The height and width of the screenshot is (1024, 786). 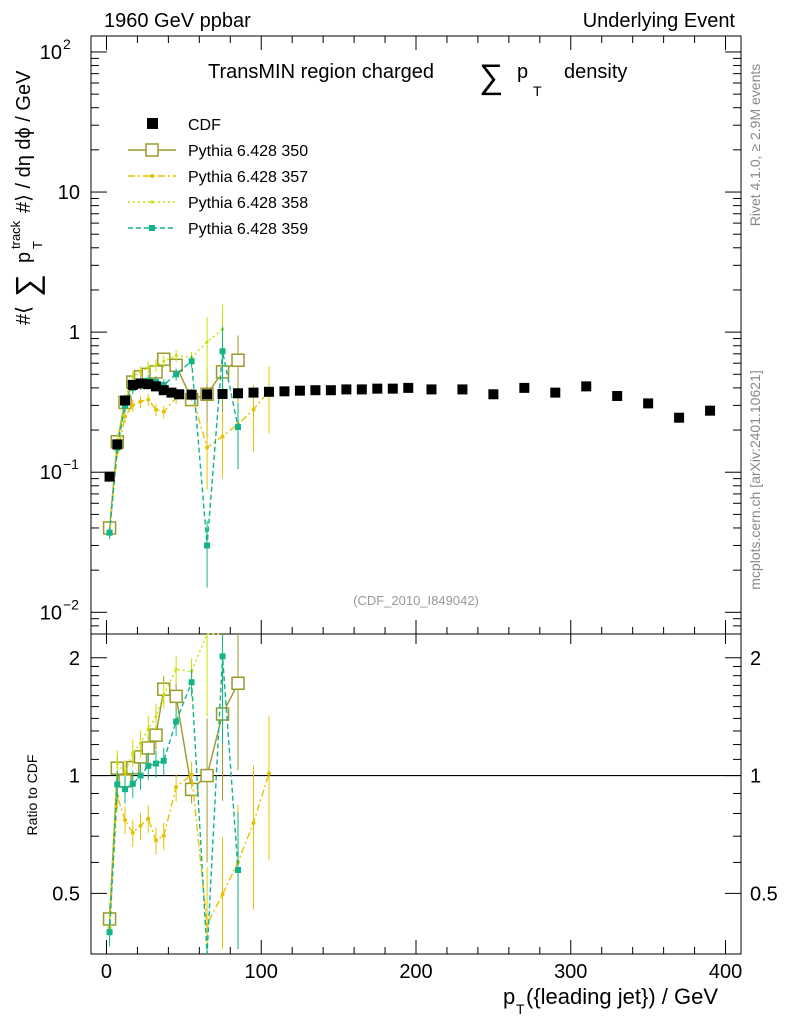 I want to click on mc-series, so click(x=186, y=446).